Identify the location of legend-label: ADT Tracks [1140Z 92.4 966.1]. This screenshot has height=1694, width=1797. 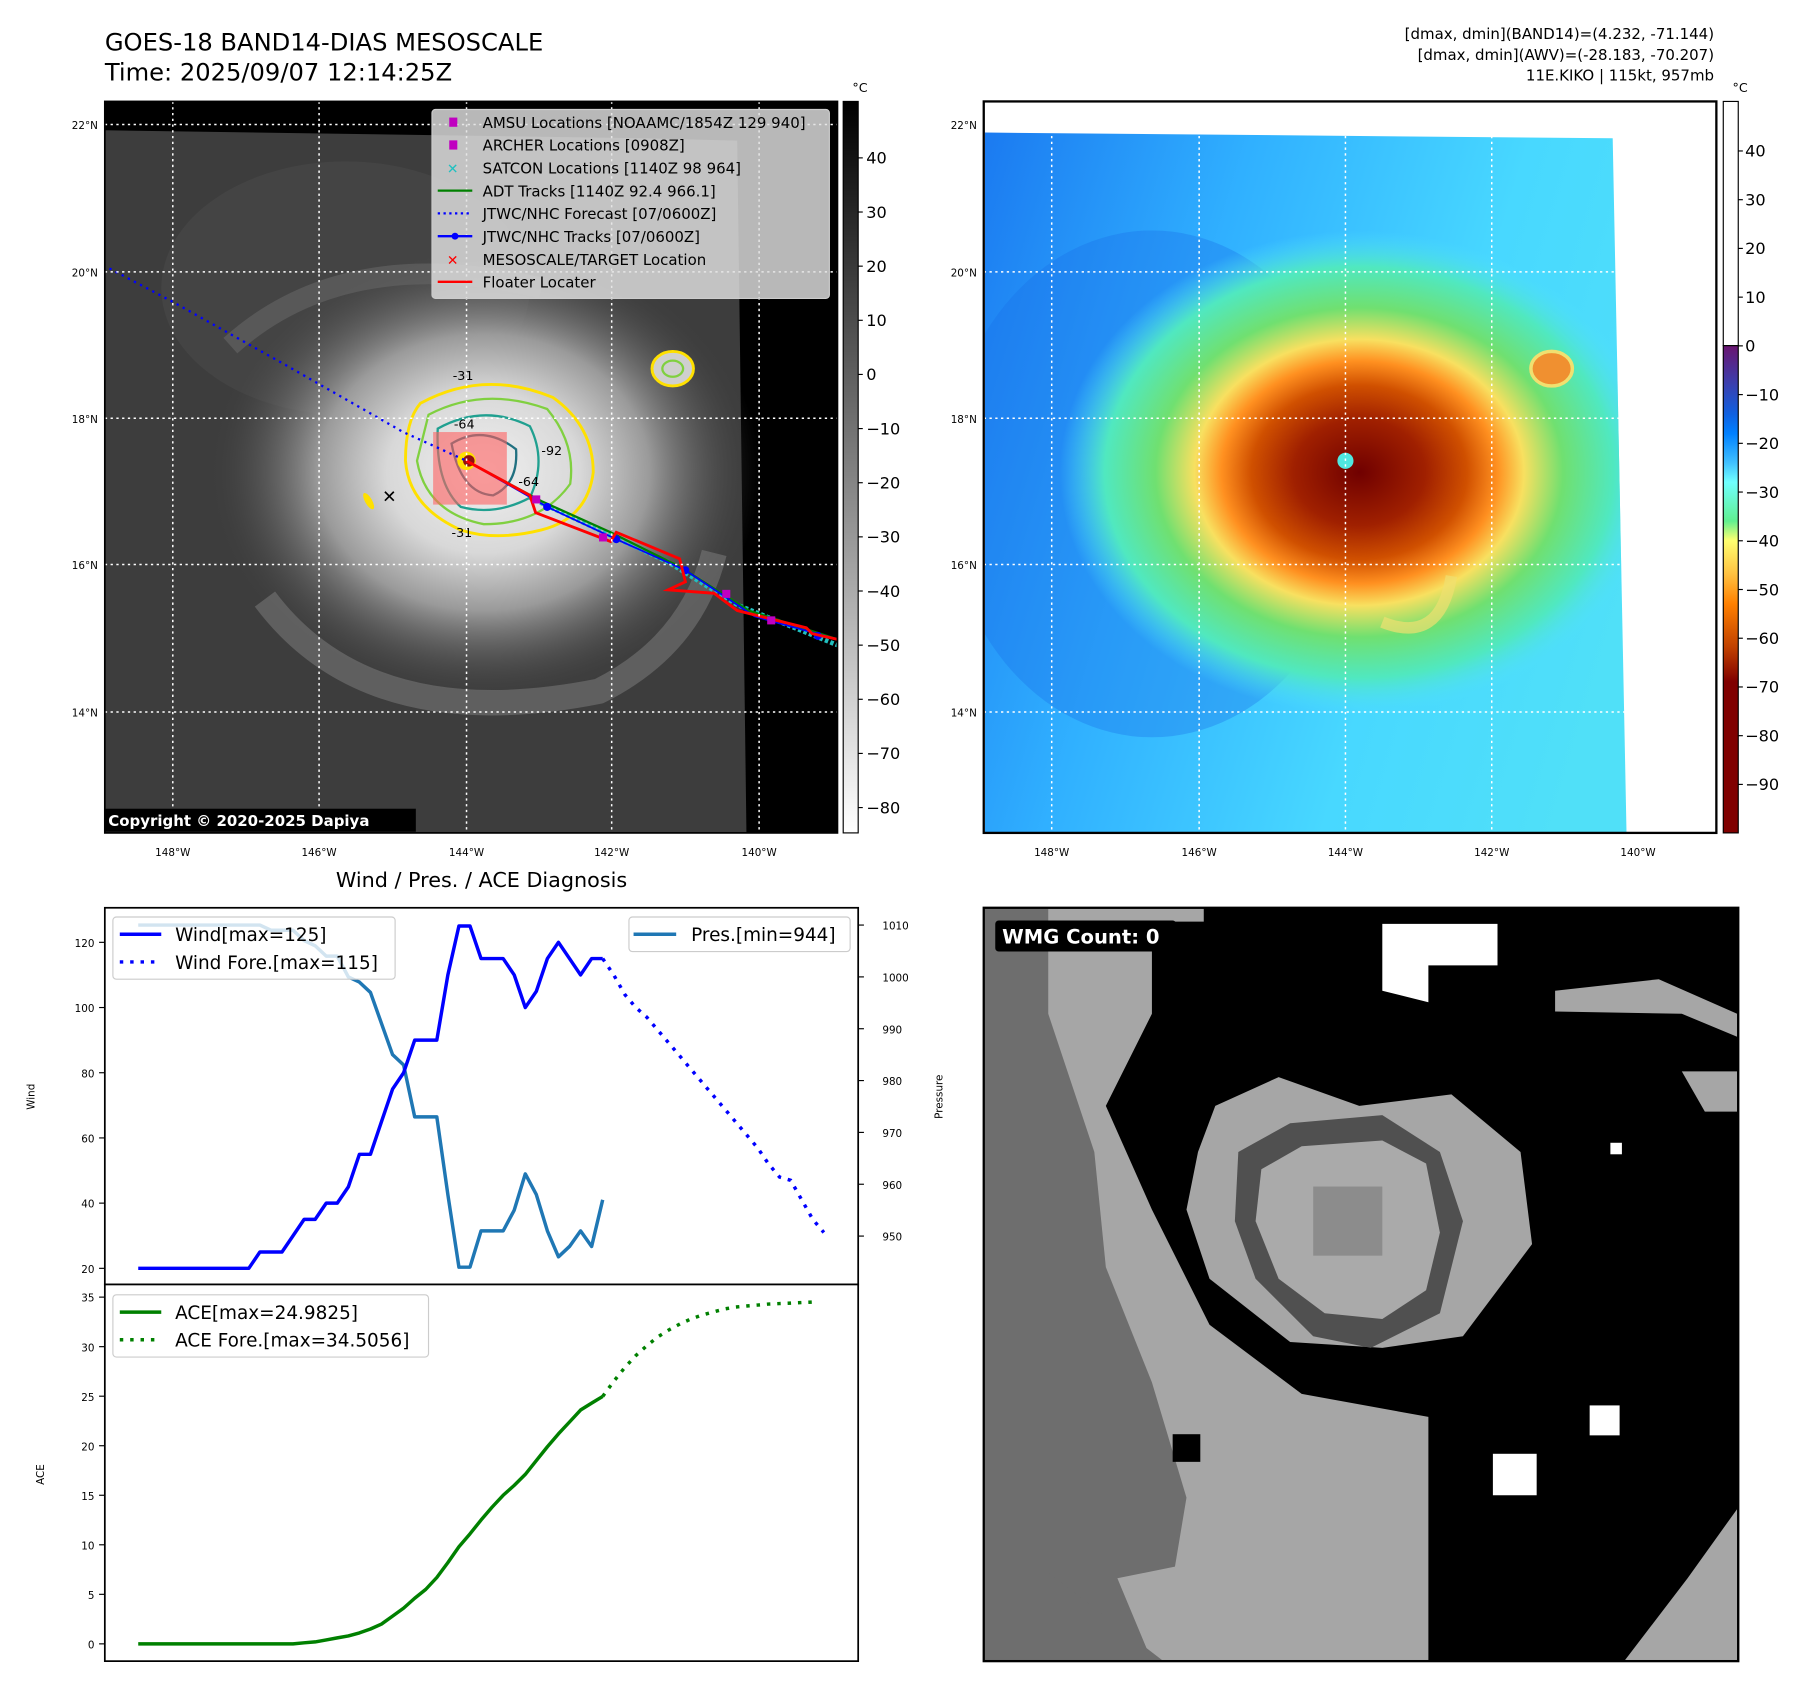
(599, 191).